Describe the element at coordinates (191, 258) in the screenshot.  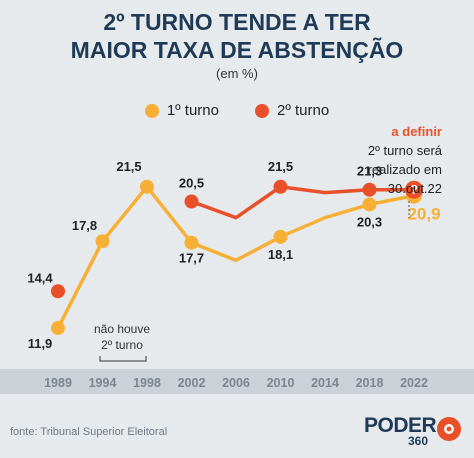
I see `data-label-first-round-2002: 17,7` at that location.